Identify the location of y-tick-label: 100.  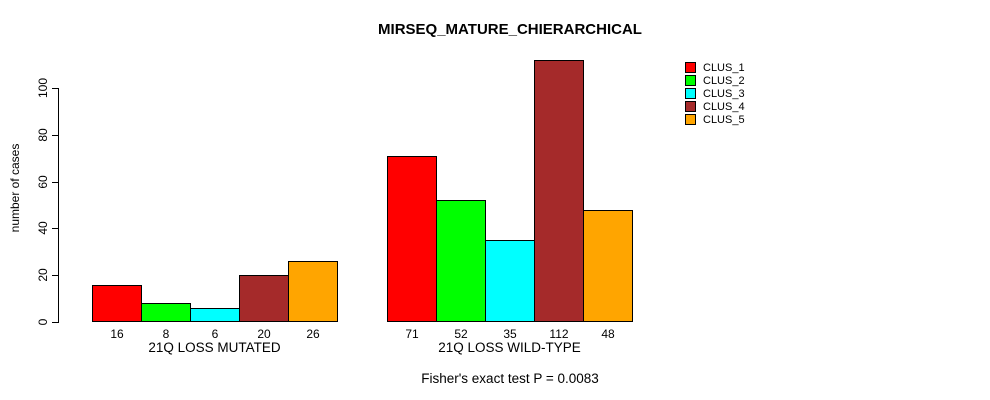
(43, 88).